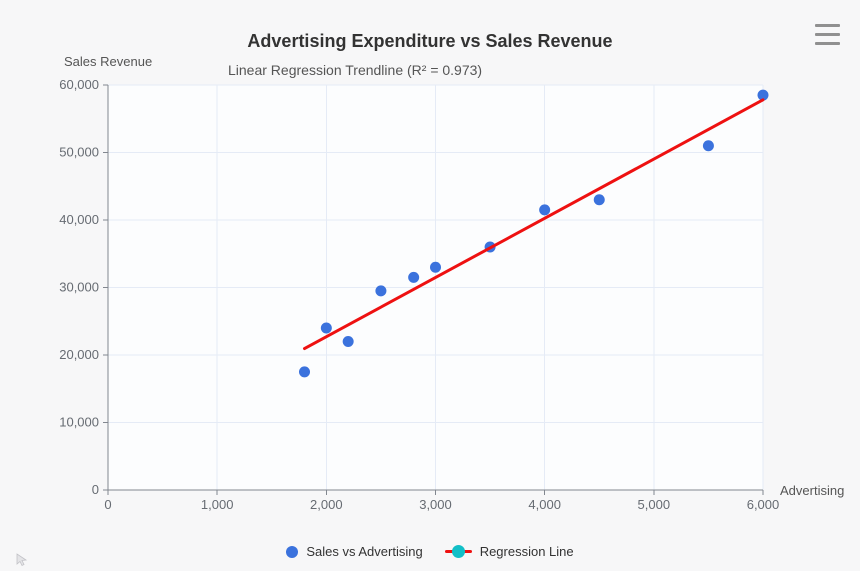  I want to click on legend-item-sales-vs-advertising: Sales vs Advertising, so click(354, 551).